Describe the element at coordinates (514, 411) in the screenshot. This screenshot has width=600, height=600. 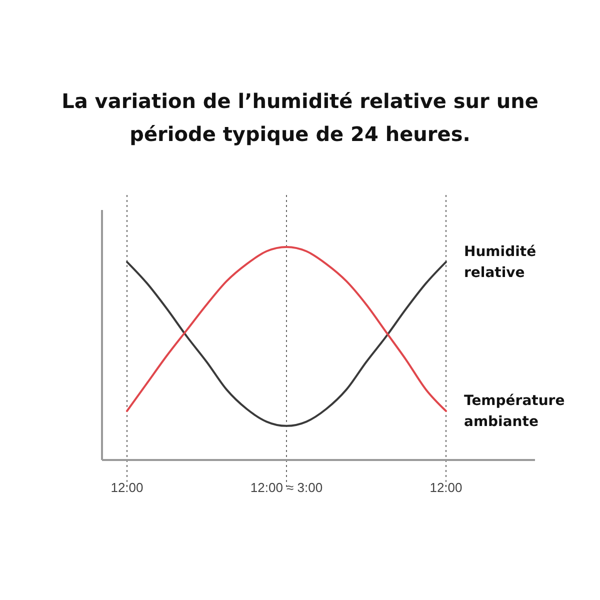
I see `series-label: Température ambiante` at that location.